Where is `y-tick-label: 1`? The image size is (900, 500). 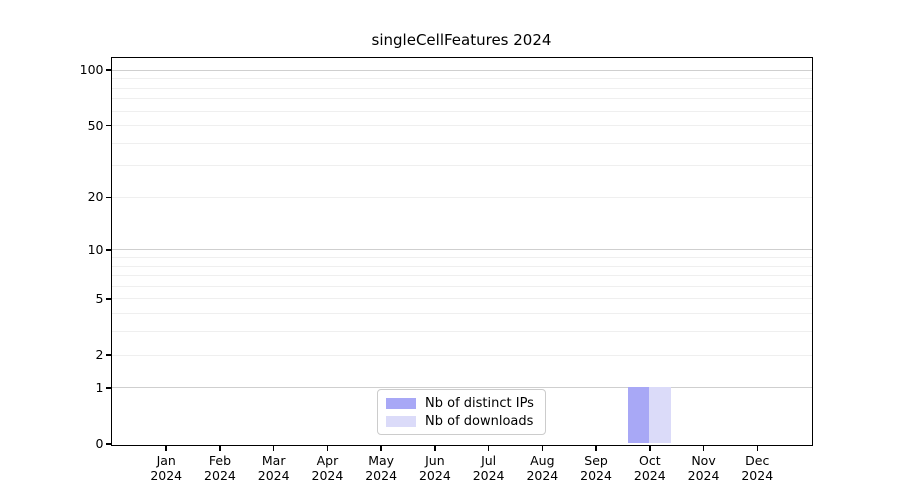 y-tick-label: 1 is located at coordinates (99, 387).